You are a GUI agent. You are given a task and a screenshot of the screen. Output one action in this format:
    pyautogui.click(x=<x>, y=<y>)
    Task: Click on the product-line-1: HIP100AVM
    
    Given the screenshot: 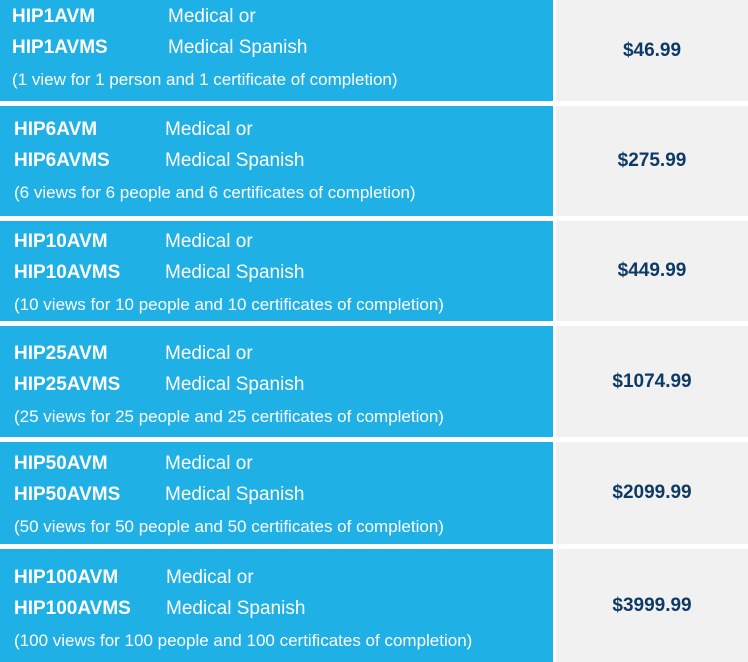 What is the action you would take?
    pyautogui.click(x=66, y=578)
    